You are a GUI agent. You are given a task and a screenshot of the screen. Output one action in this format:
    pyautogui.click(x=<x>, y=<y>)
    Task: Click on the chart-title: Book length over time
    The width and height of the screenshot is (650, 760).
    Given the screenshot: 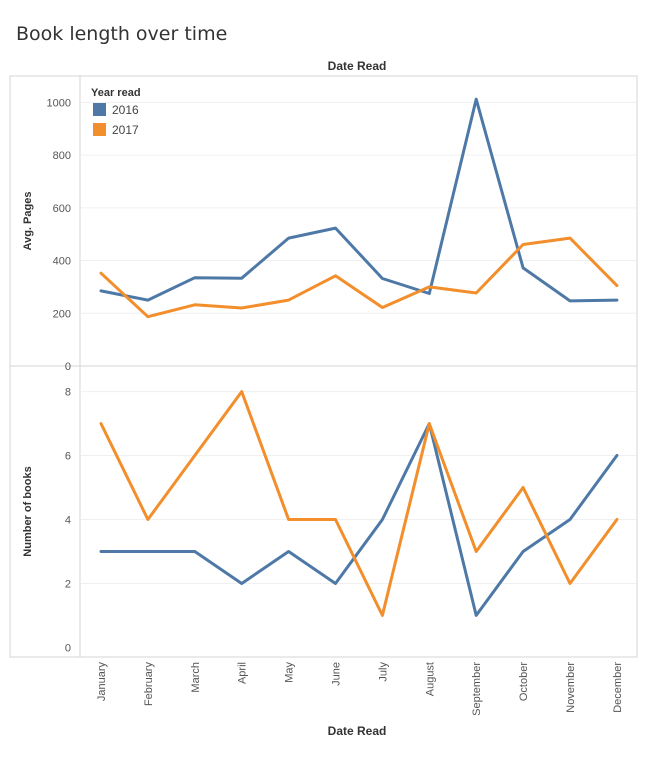 What is the action you would take?
    pyautogui.click(x=121, y=34)
    